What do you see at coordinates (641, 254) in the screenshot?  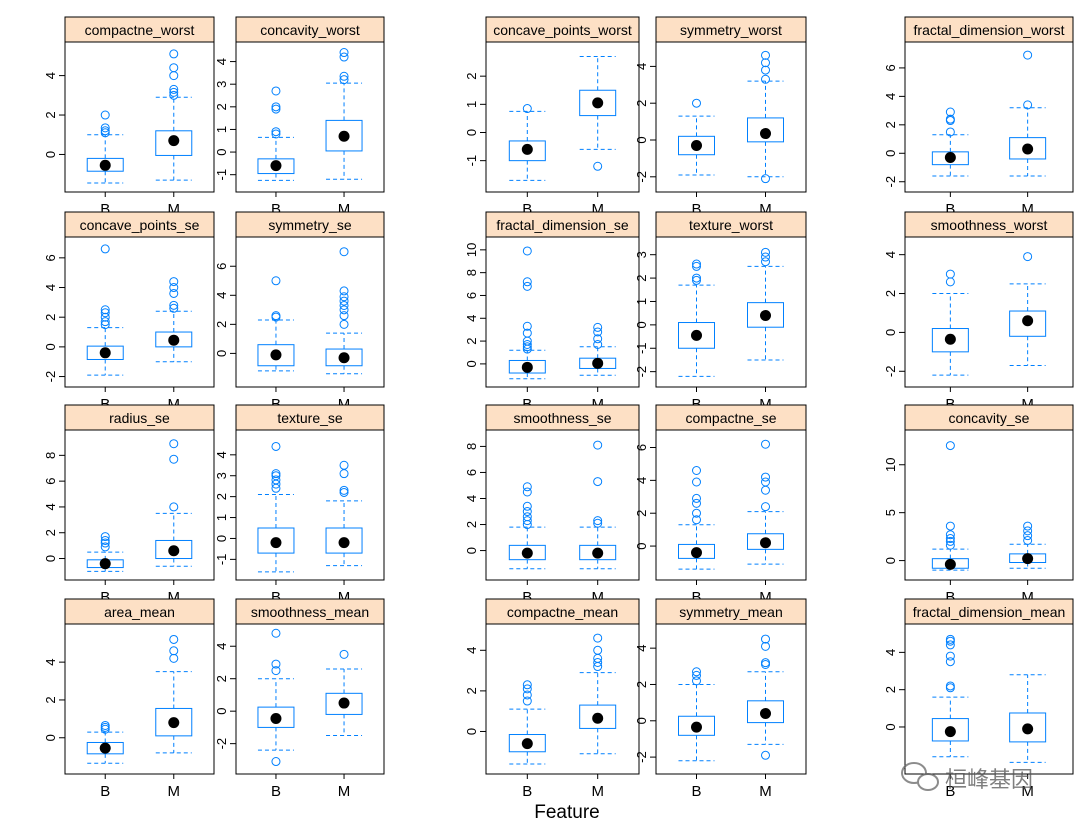 I see `y-tick-label: 3` at bounding box center [641, 254].